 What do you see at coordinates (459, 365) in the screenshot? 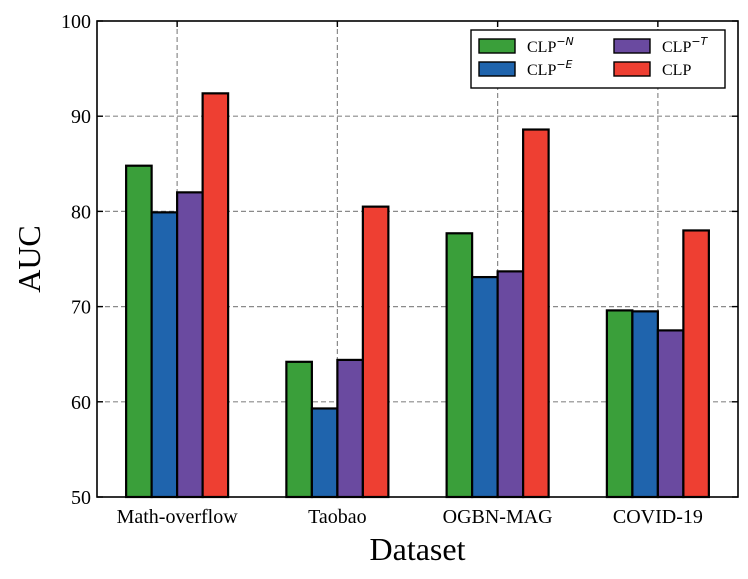
I see `bar-clp-n-ogbn-mag` at bounding box center [459, 365].